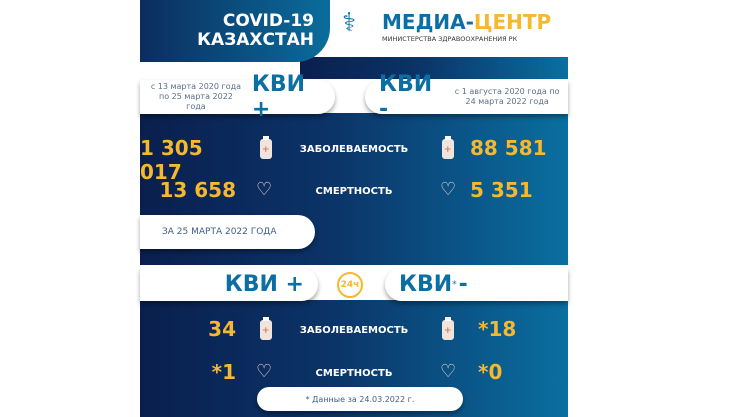  Describe the element at coordinates (476, 284) in the screenshot. I see `daily-kvi-minus-pill: КВИ * -` at that location.